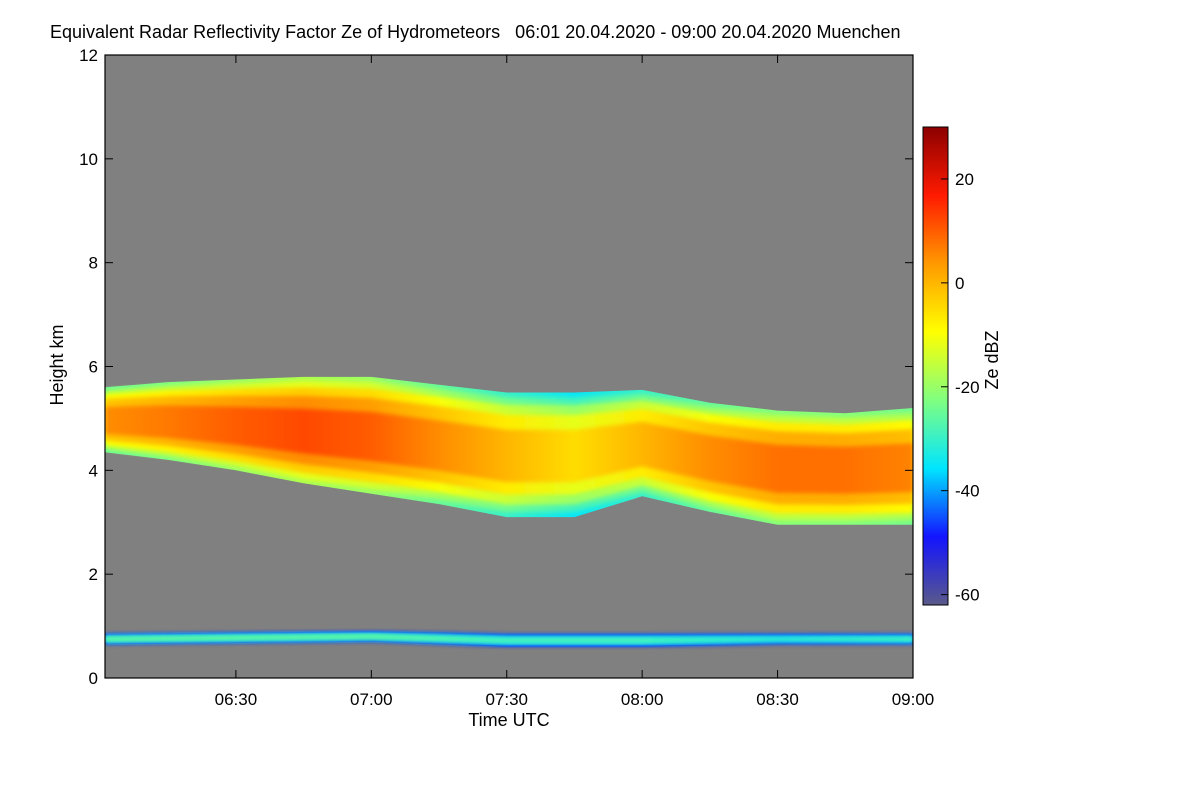 The height and width of the screenshot is (800, 1200). I want to click on y-tick-label: 4, so click(93, 470).